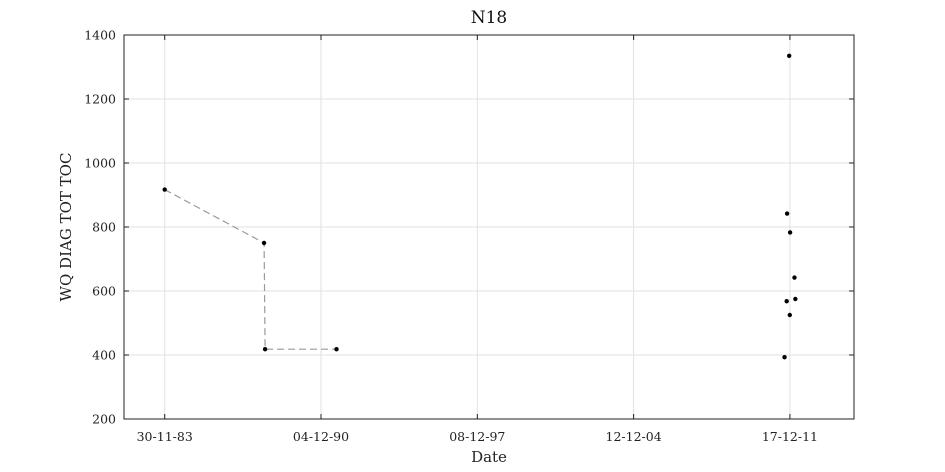 The image size is (945, 472). Describe the element at coordinates (321, 436) in the screenshot. I see `x-tick-label: 04-12-90` at that location.